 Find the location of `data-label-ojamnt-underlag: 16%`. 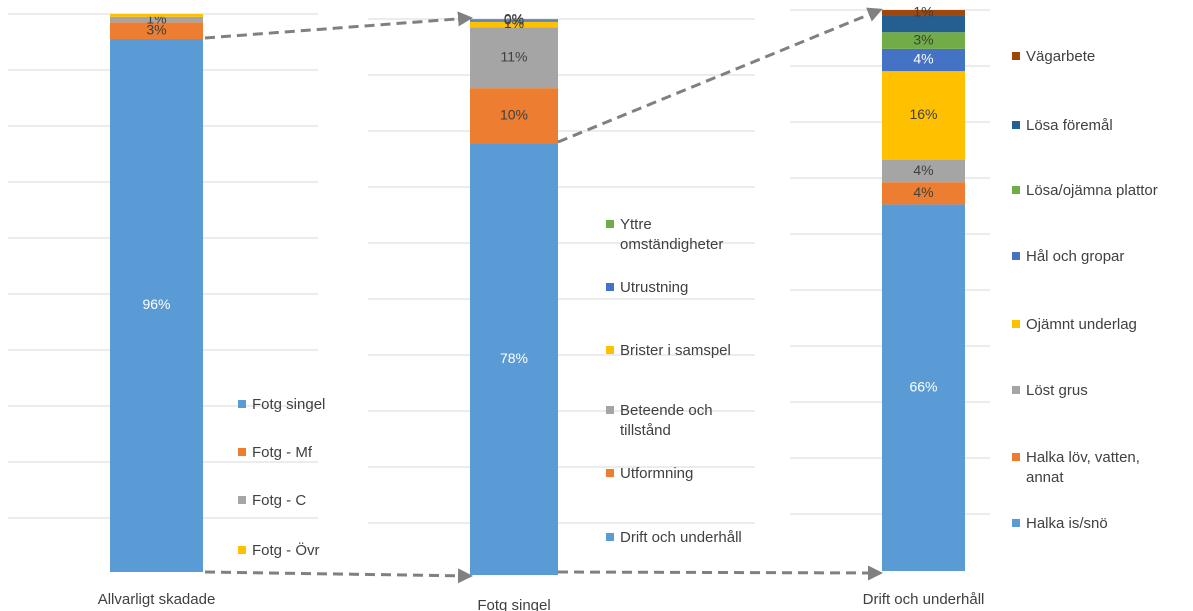

data-label-ojamnt-underlag: 16% is located at coordinates (923, 114).